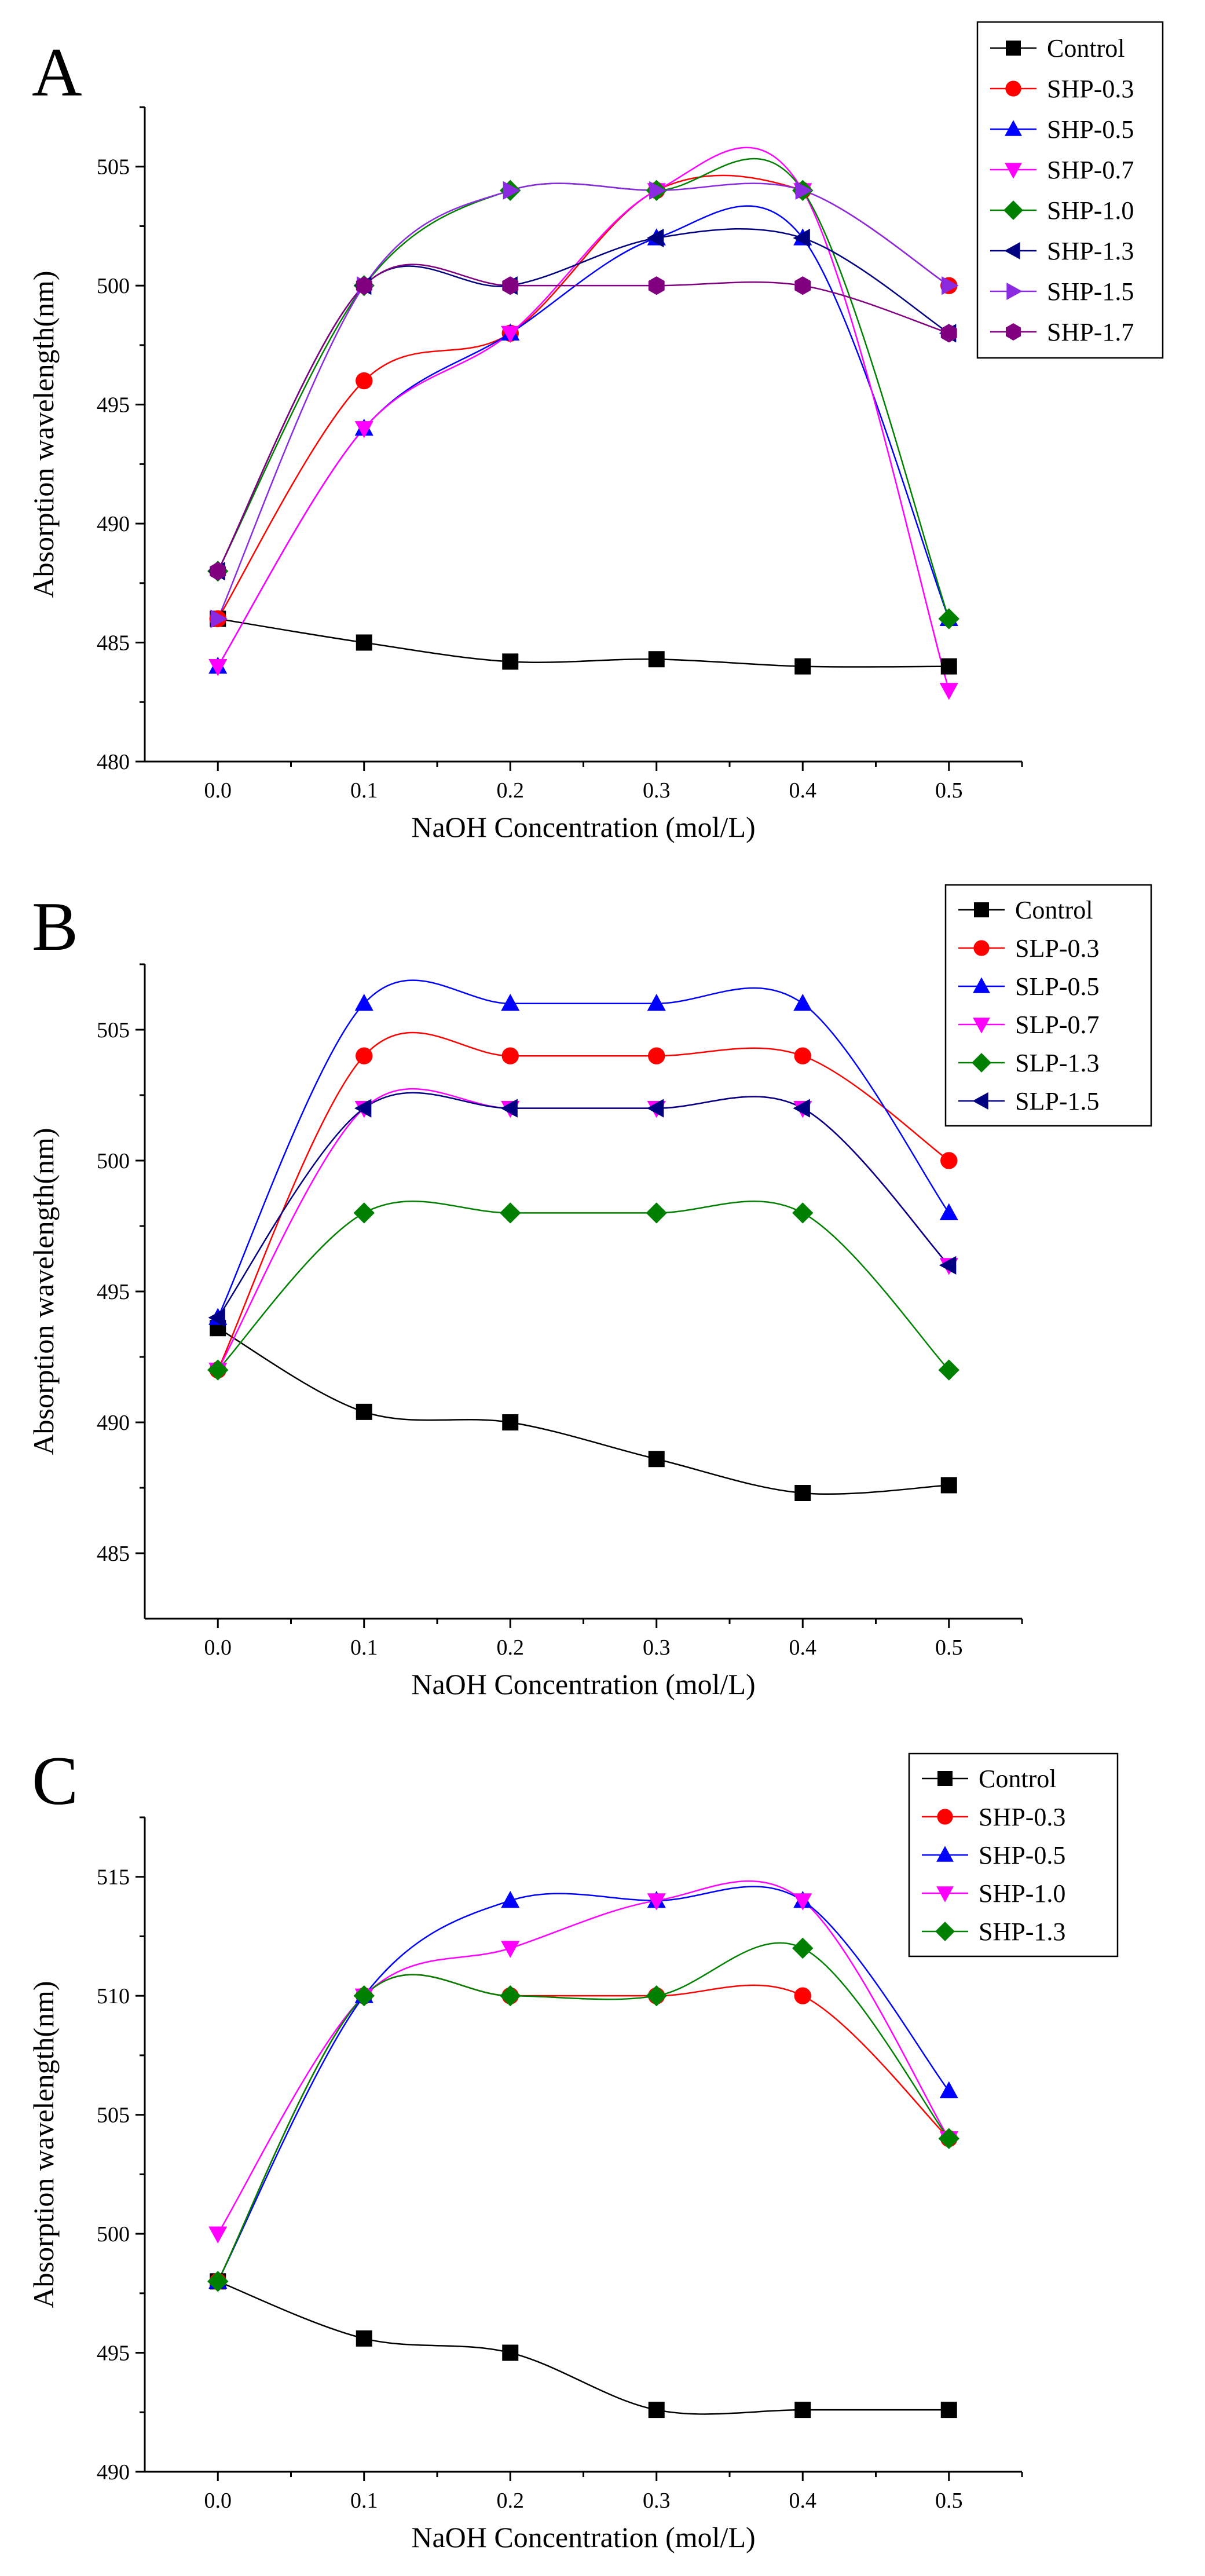  Describe the element at coordinates (657, 1647) in the screenshot. I see `x-tick-label: 0.3` at that location.